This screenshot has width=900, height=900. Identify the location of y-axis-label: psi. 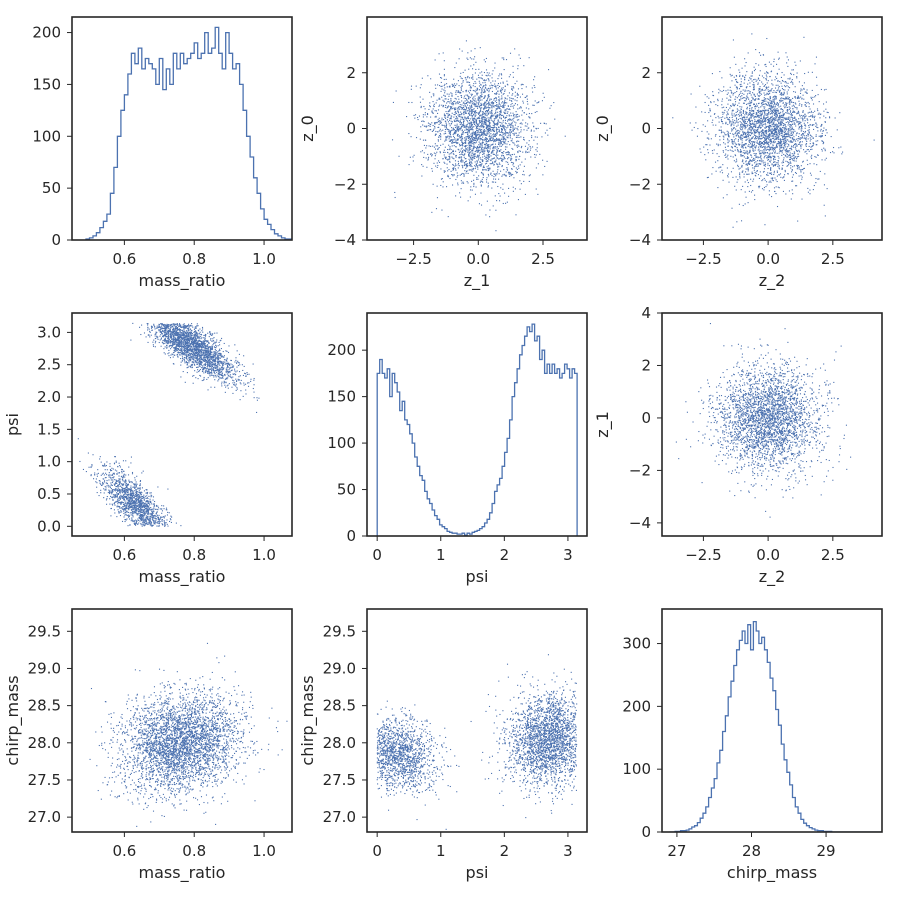
(12, 424).